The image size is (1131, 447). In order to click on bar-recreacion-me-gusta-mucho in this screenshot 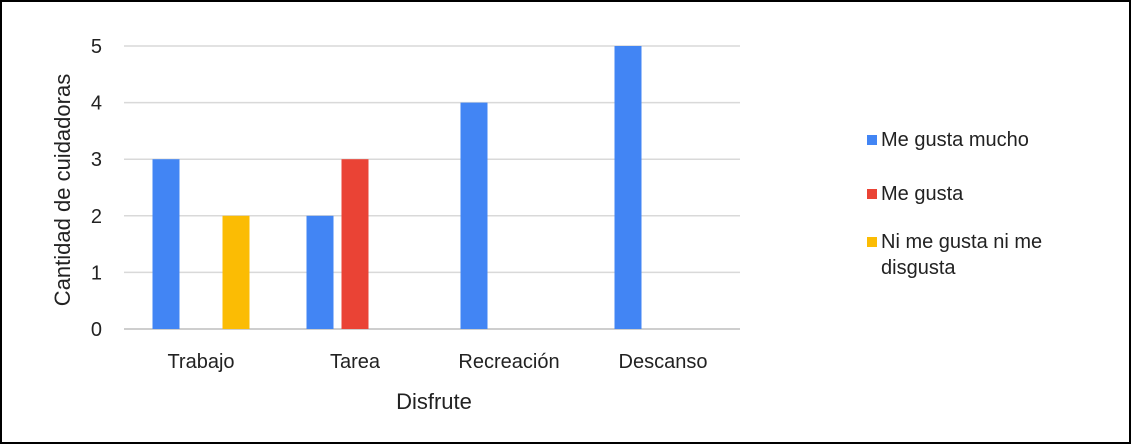, I will do `click(474, 215)`.